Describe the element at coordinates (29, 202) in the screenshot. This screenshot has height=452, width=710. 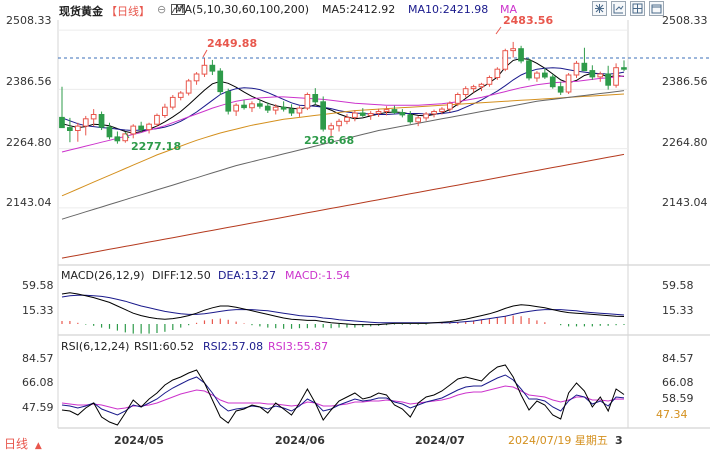
I see `y-tick-left-3: 2143.04` at that location.